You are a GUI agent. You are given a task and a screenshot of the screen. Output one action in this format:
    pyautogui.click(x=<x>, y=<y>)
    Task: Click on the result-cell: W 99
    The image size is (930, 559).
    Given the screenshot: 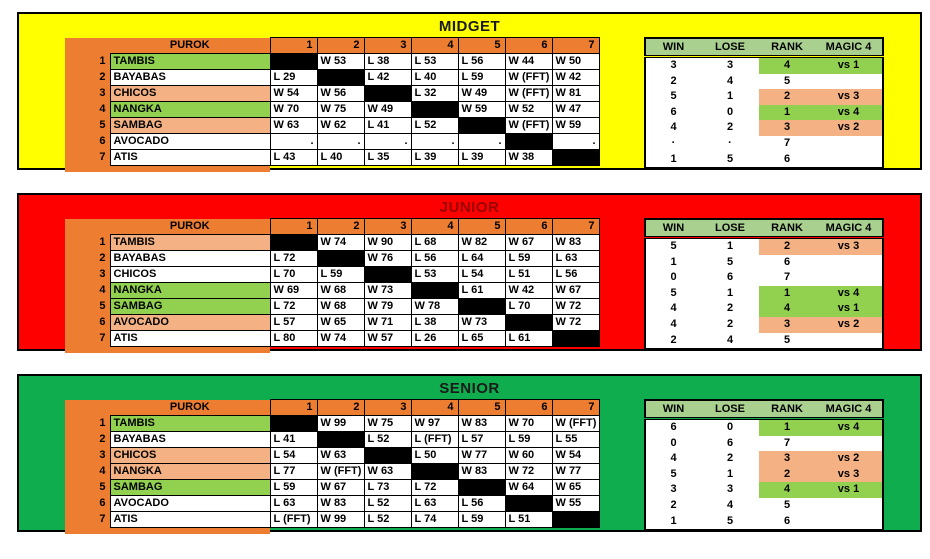 What is the action you would take?
    pyautogui.click(x=340, y=423)
    